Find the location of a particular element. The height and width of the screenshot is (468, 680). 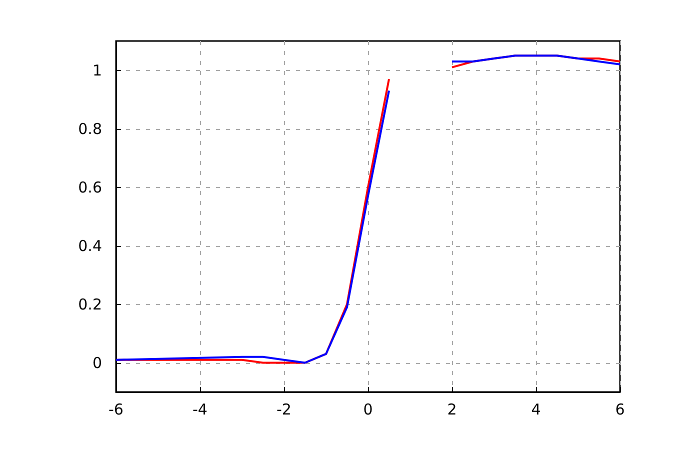

y-tick-label: 0.2 is located at coordinates (90, 304).